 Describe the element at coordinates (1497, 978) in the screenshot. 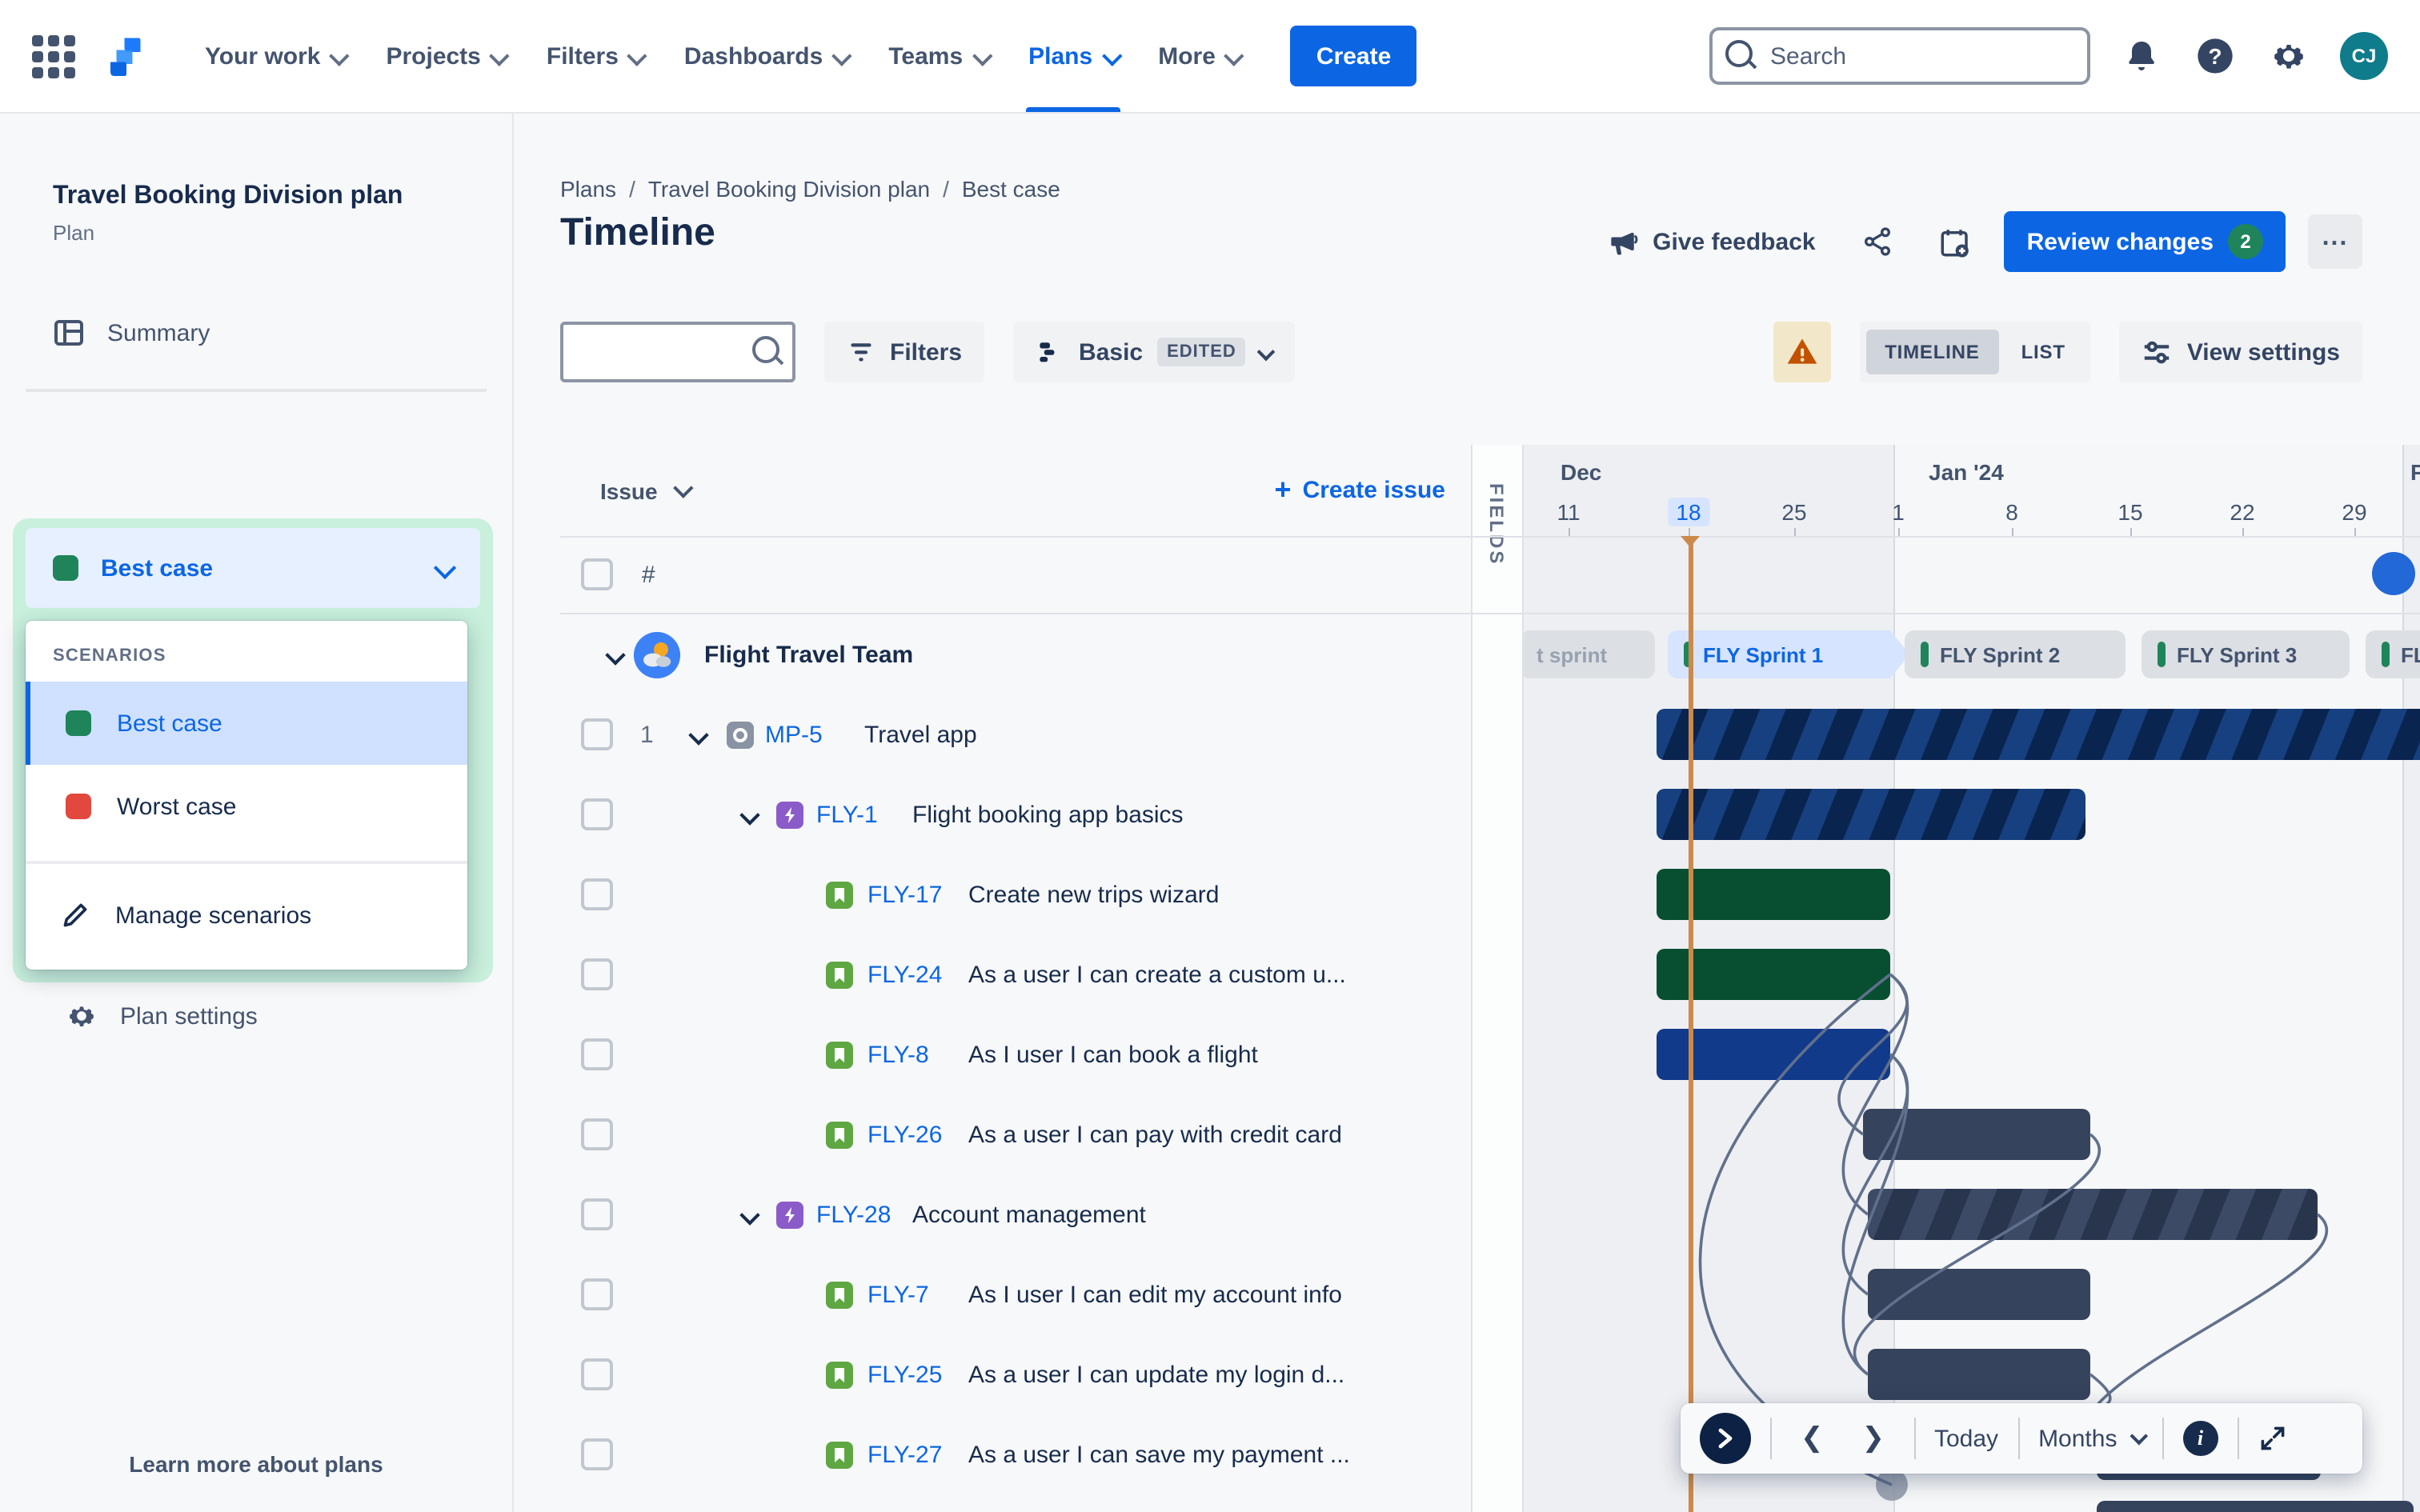

I see `fields-strip: FIELDS` at that location.